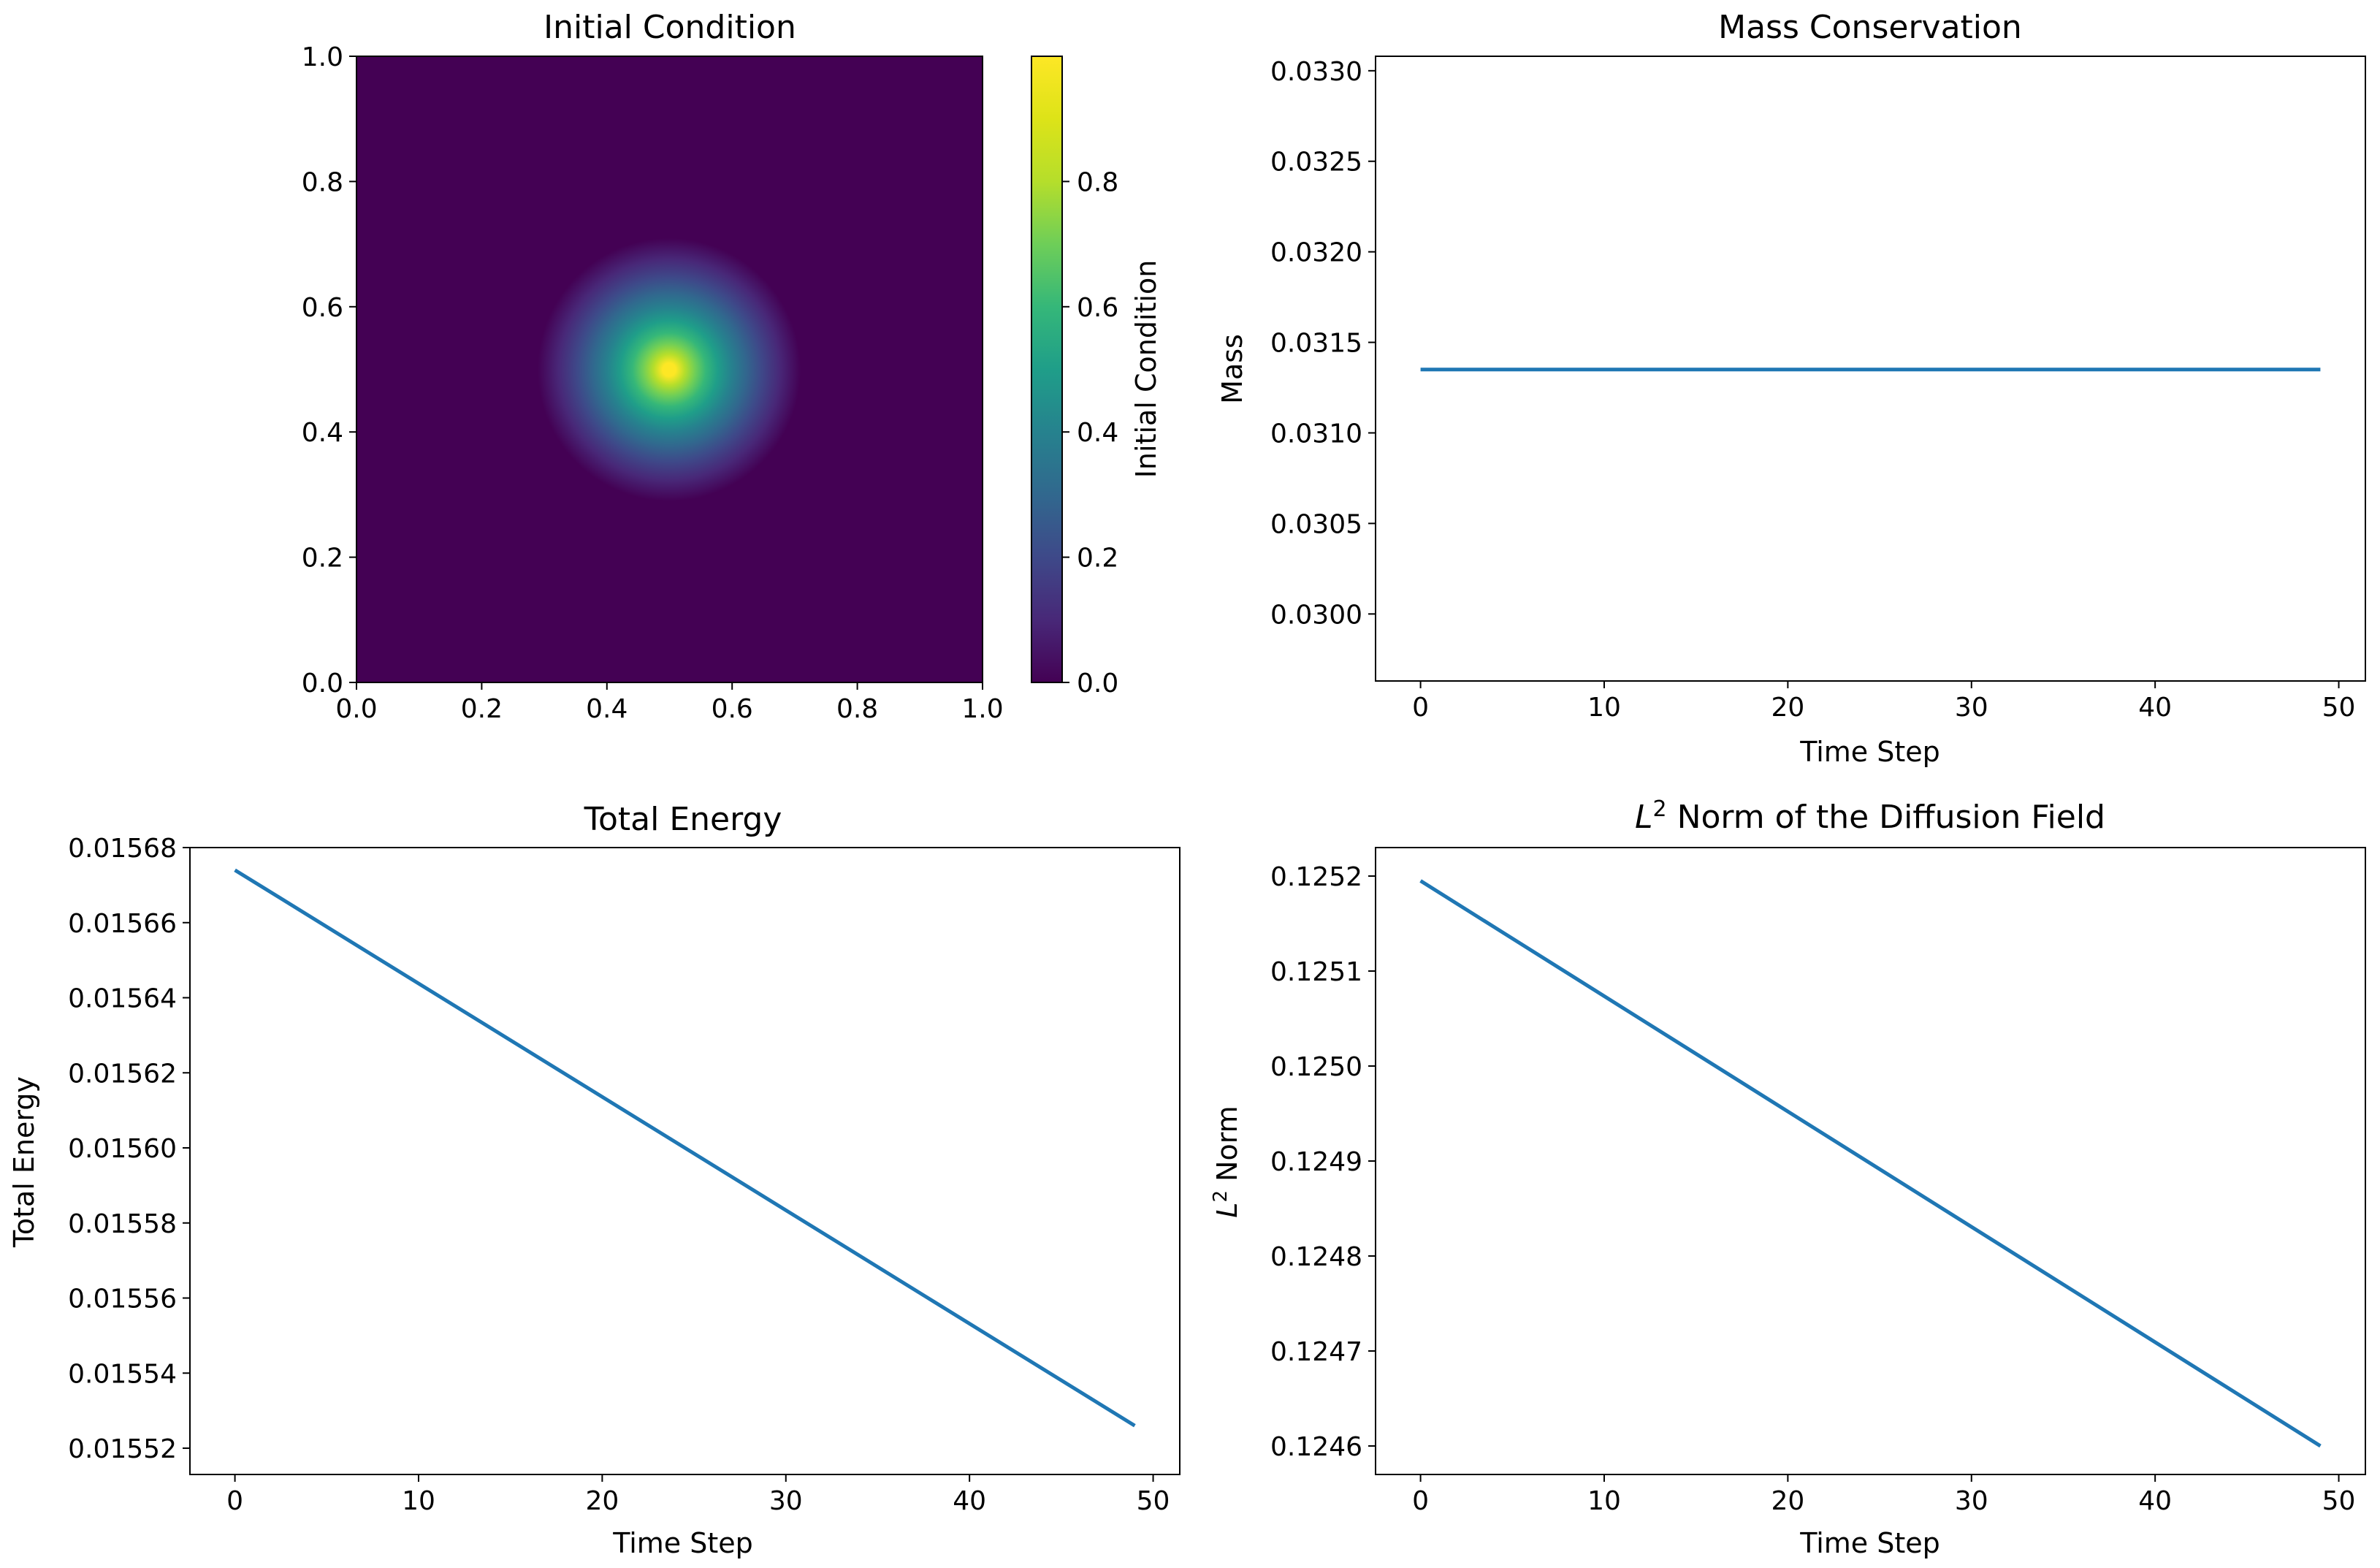  Describe the element at coordinates (1232, 369) in the screenshot. I see `mass-ylabel: Mass` at that location.